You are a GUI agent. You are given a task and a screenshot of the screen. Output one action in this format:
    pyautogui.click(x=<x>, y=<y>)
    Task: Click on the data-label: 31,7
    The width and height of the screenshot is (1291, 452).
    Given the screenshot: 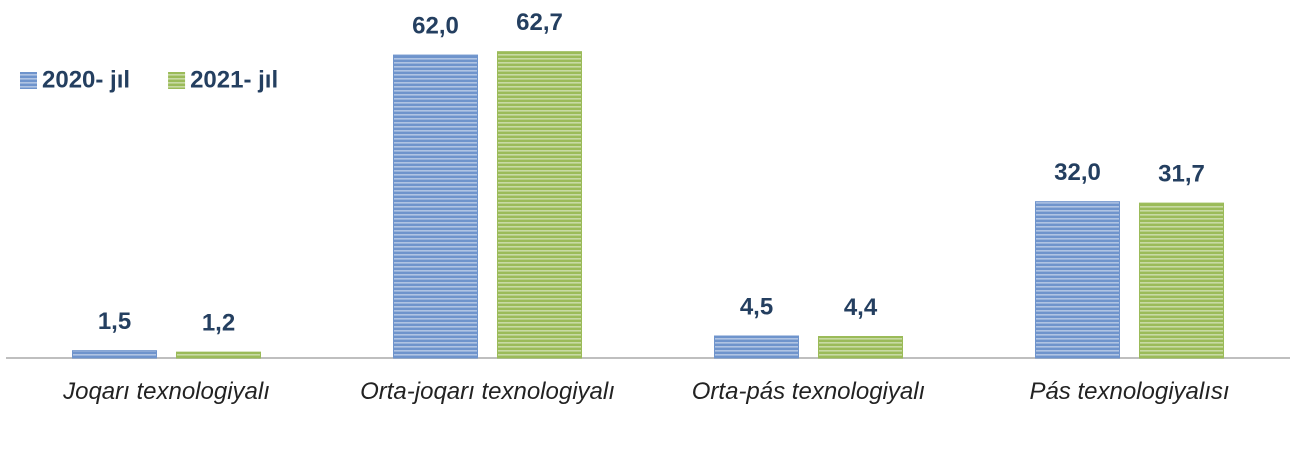 What is the action you would take?
    pyautogui.click(x=1181, y=173)
    